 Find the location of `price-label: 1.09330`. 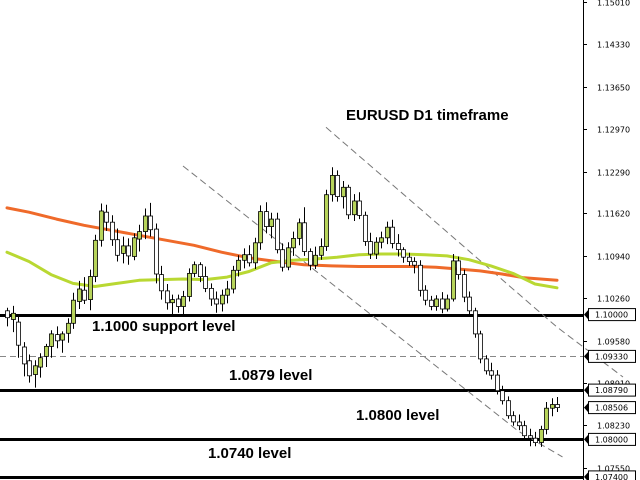

price-label: 1.09330 is located at coordinates (610, 356).